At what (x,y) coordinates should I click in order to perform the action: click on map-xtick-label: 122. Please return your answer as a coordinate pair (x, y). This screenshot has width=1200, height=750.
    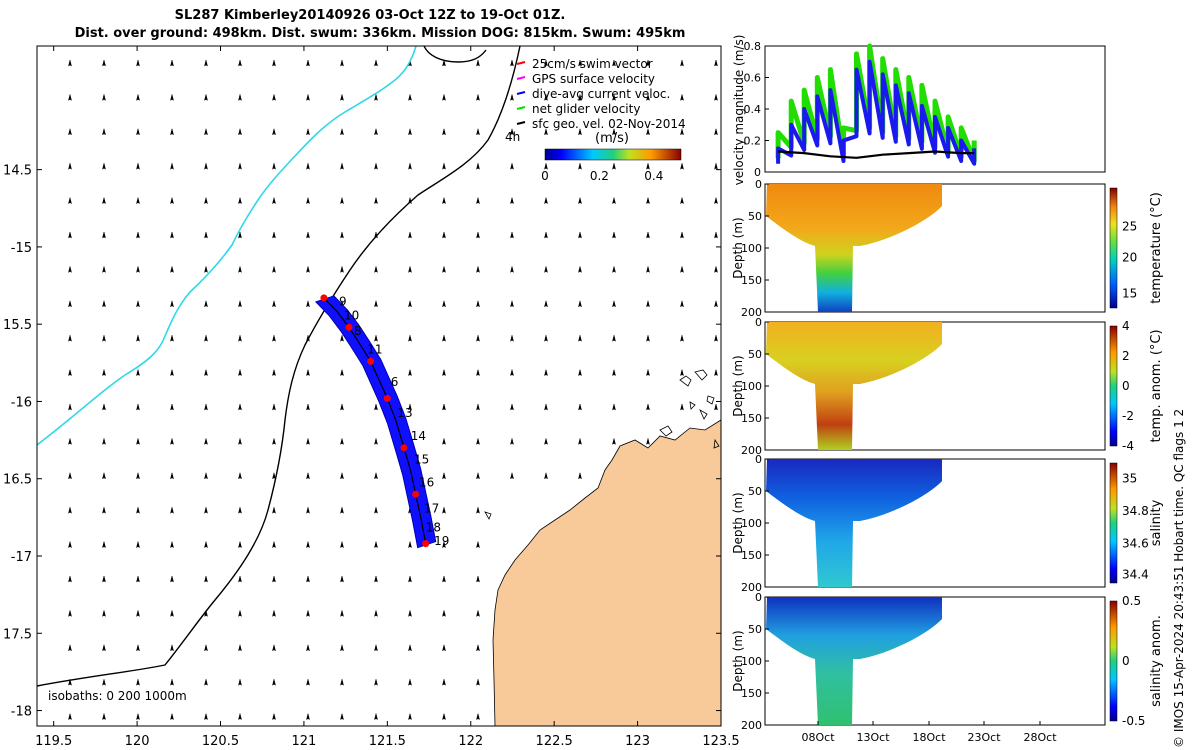
    Looking at the image, I should click on (470, 741).